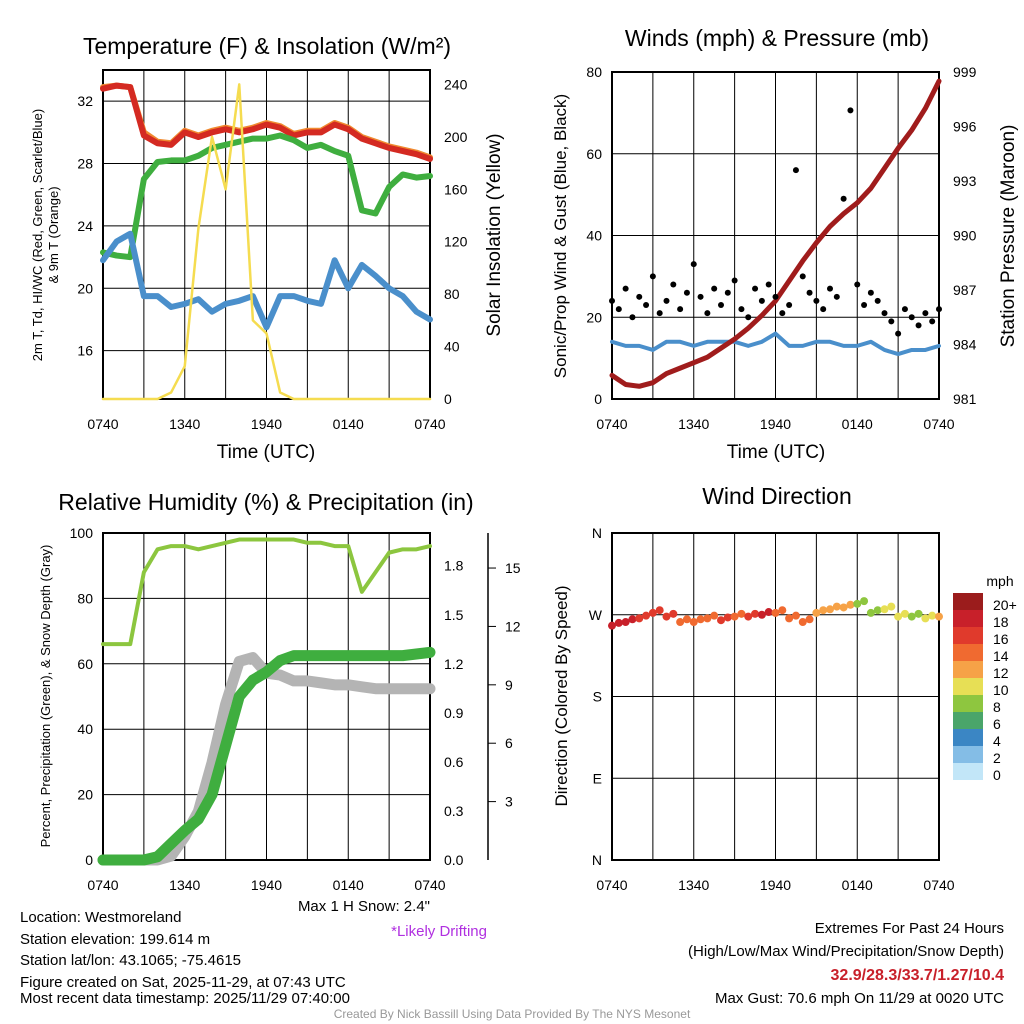 The image size is (1024, 1024). Describe the element at coordinates (454, 615) in the screenshot. I see `precip-y-tick: 1.5` at that location.